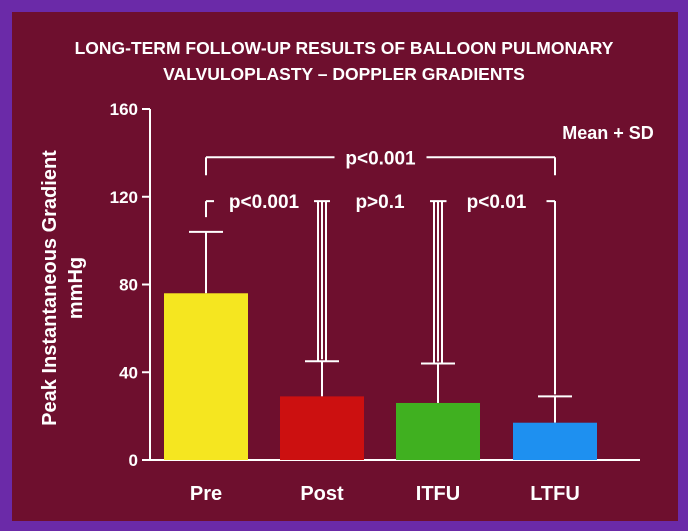  I want to click on bar-post, so click(322, 428).